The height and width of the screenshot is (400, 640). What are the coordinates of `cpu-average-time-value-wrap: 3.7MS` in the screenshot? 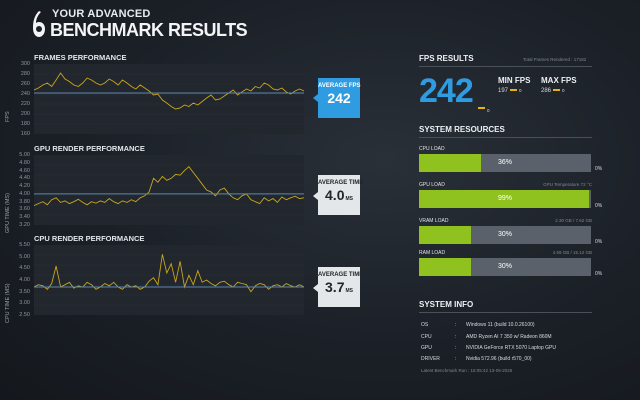 It's located at (339, 287).